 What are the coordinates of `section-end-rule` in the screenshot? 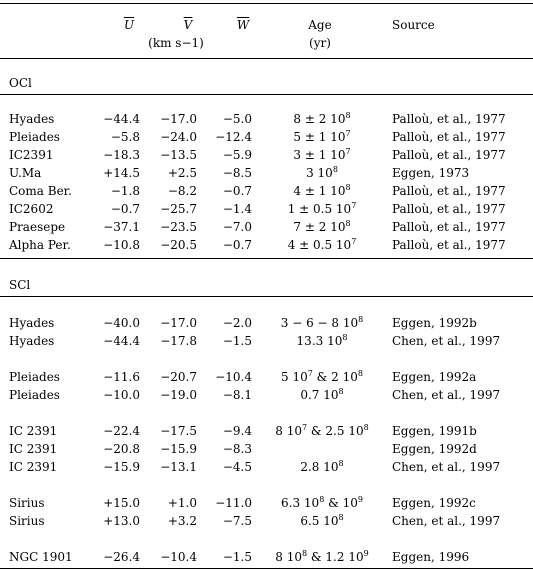 It's located at (266, 258).